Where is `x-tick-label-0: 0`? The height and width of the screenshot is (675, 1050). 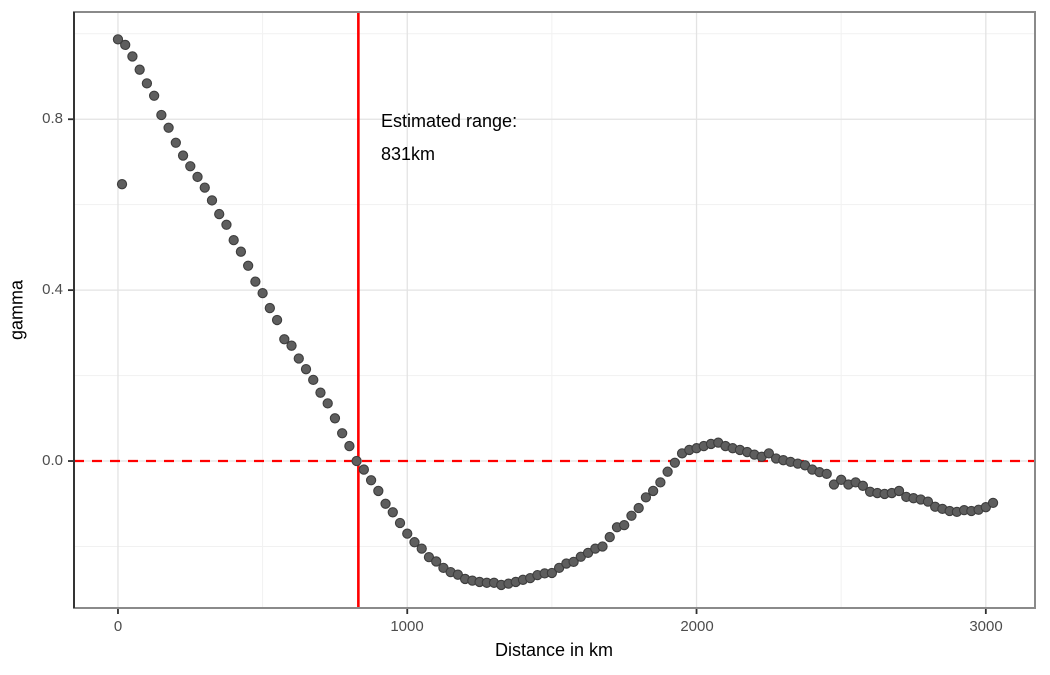 x-tick-label-0: 0 is located at coordinates (118, 626).